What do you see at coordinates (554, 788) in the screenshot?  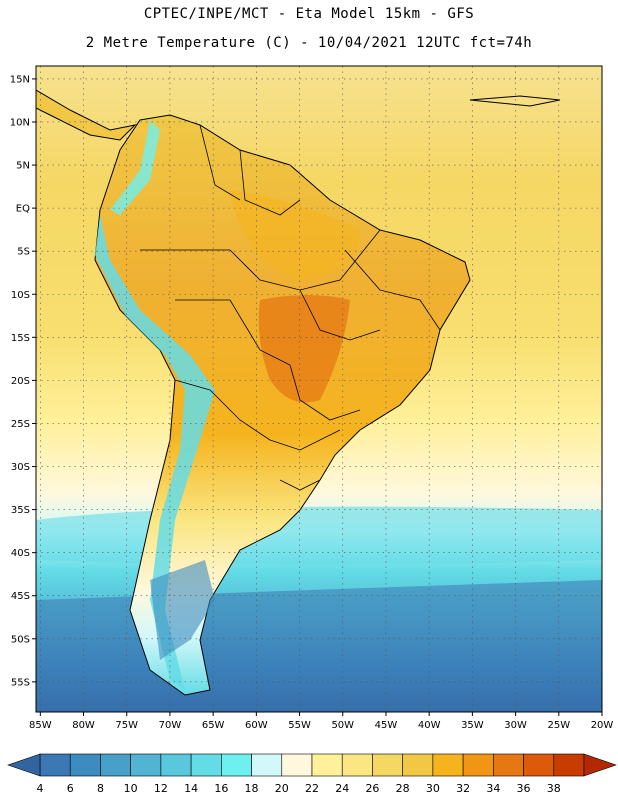 I see `colorbar-label: 38` at bounding box center [554, 788].